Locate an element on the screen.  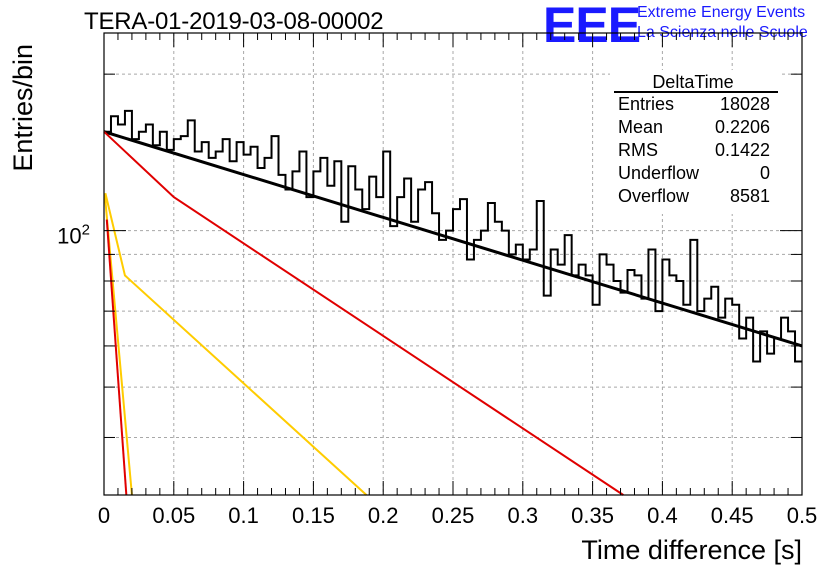
stats-row-value: 18028 is located at coordinates (745, 104).